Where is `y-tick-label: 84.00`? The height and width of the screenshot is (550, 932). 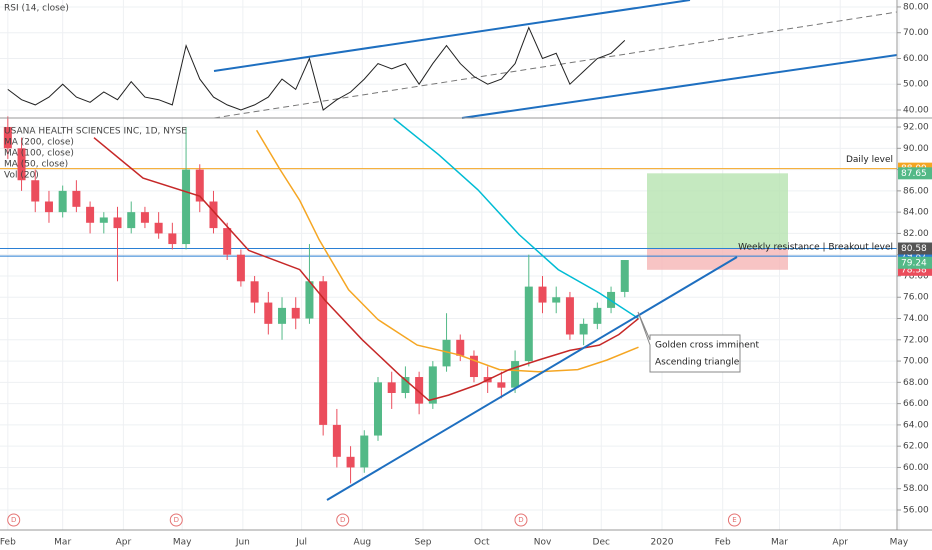
y-tick-label: 84.00 is located at coordinates (916, 213).